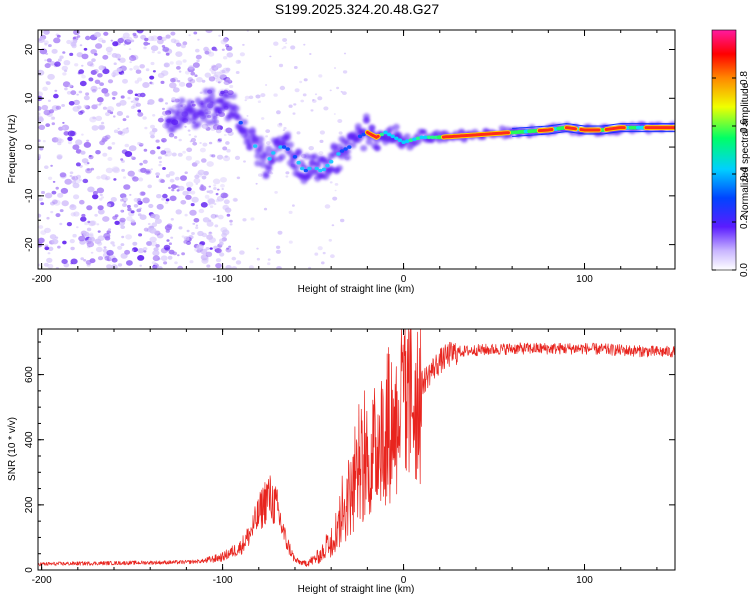  Describe the element at coordinates (744, 174) in the screenshot. I see `colorbar-tick-label: 0.4` at that location.